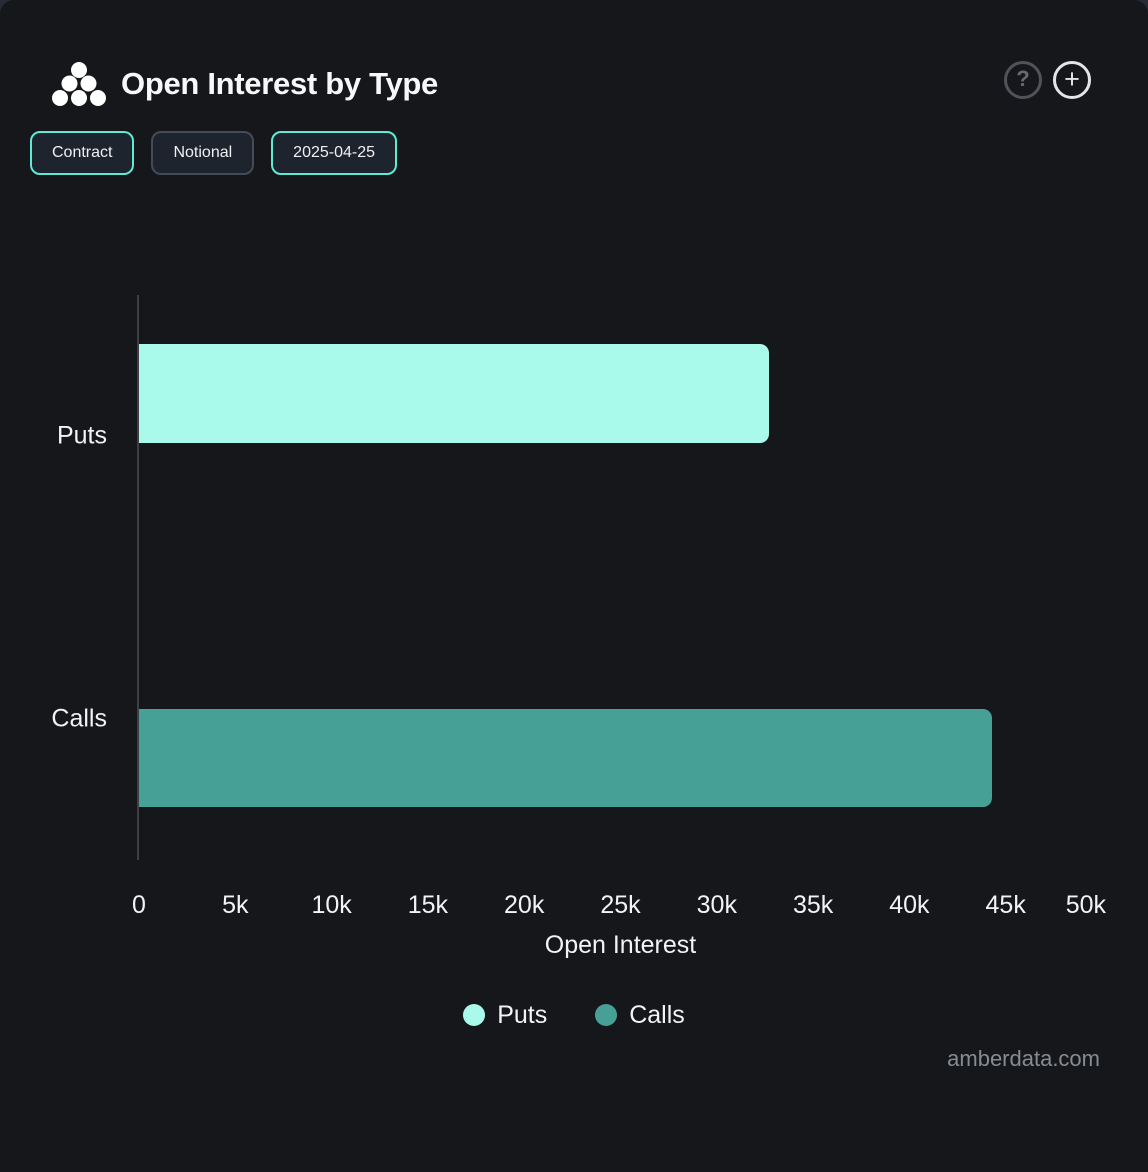 This screenshot has width=1148, height=1172. Describe the element at coordinates (1086, 905) in the screenshot. I see `x-tick-50k: 50k` at that location.